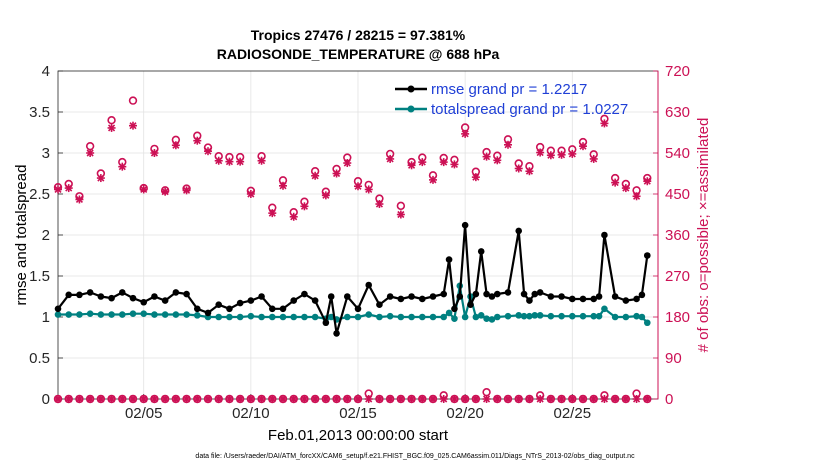  I want to click on legend-spread-marker, so click(411, 109).